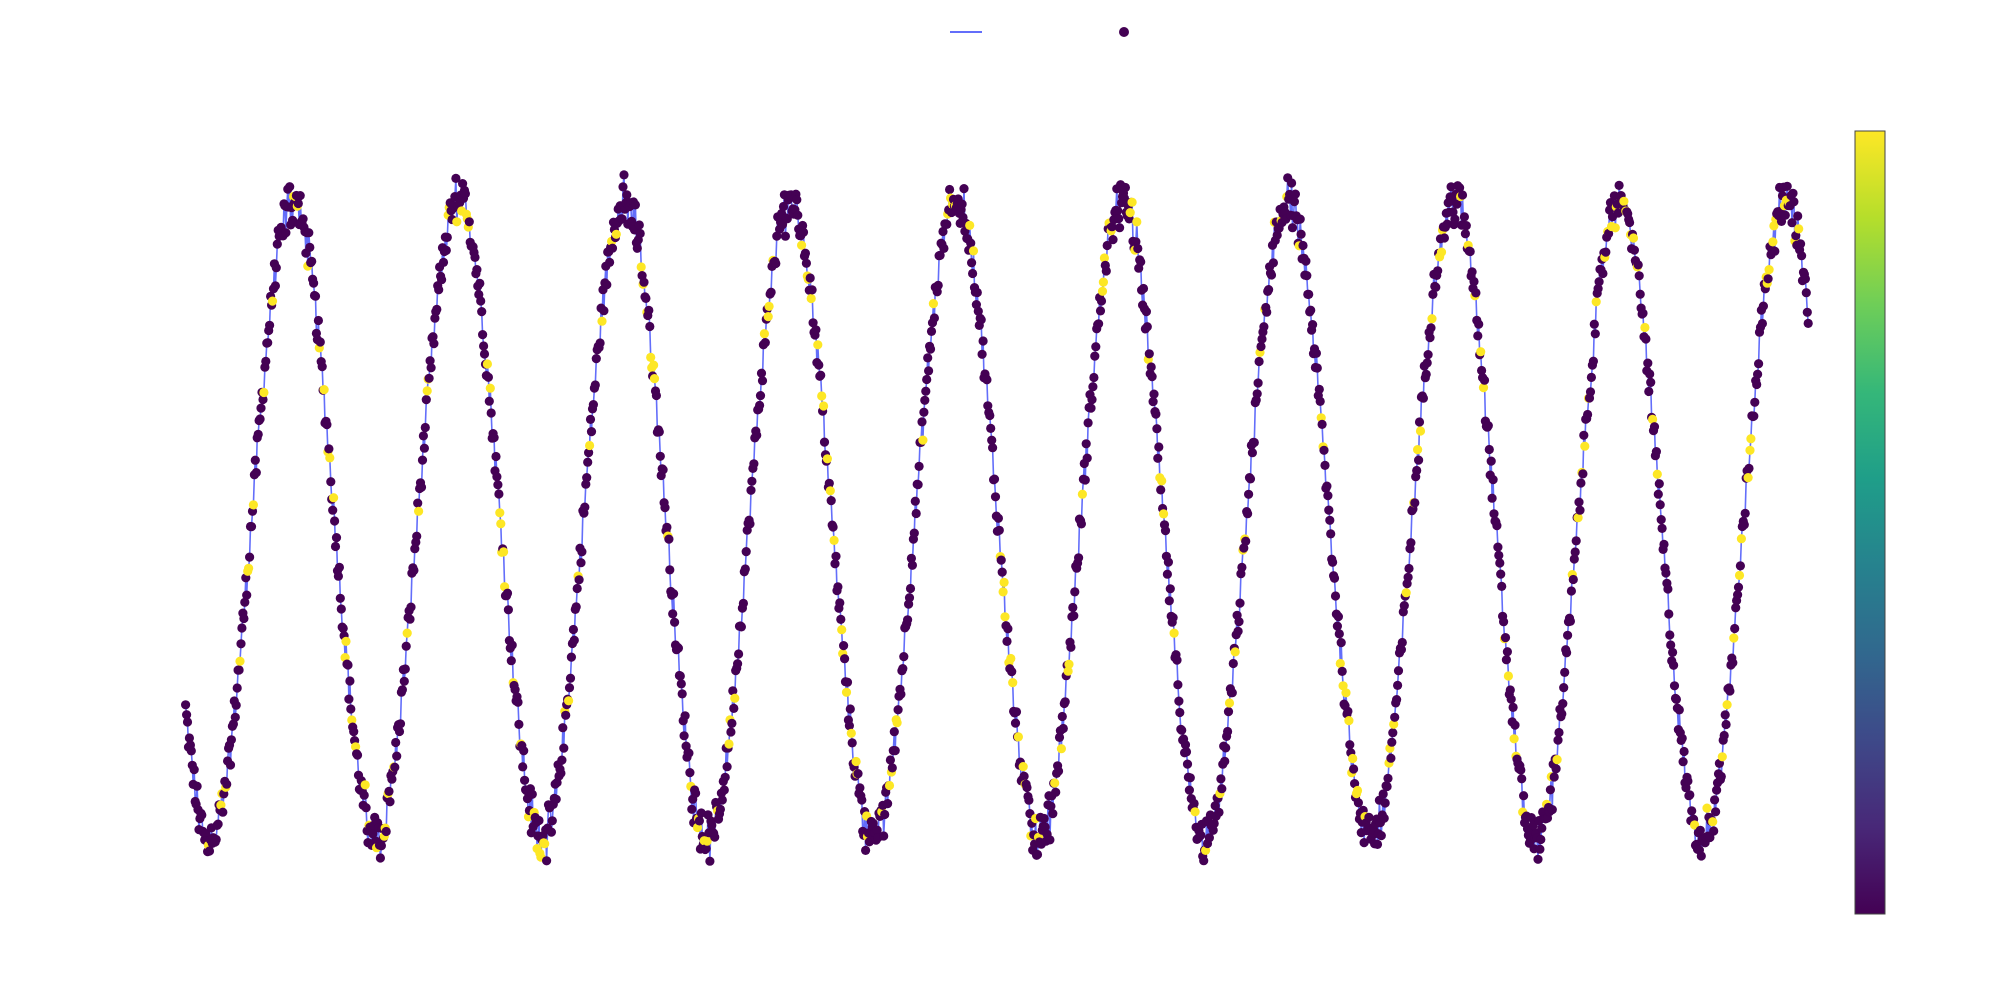 Image resolution: width=2000 pixels, height=1000 pixels. I want to click on legend-marker-swatch, so click(1124, 32).